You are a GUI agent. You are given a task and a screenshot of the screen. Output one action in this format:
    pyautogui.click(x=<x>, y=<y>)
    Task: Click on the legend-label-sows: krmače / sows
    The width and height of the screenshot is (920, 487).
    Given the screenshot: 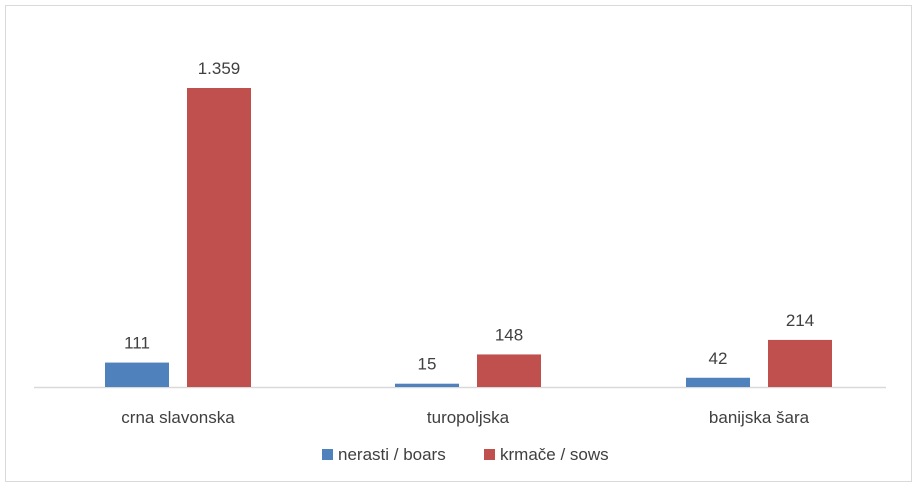 What is the action you would take?
    pyautogui.click(x=554, y=454)
    